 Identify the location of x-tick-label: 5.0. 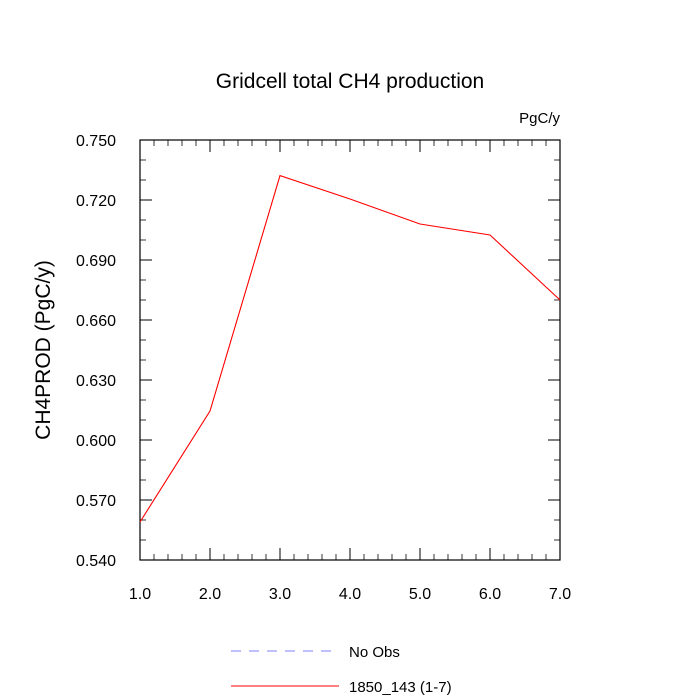
(420, 594).